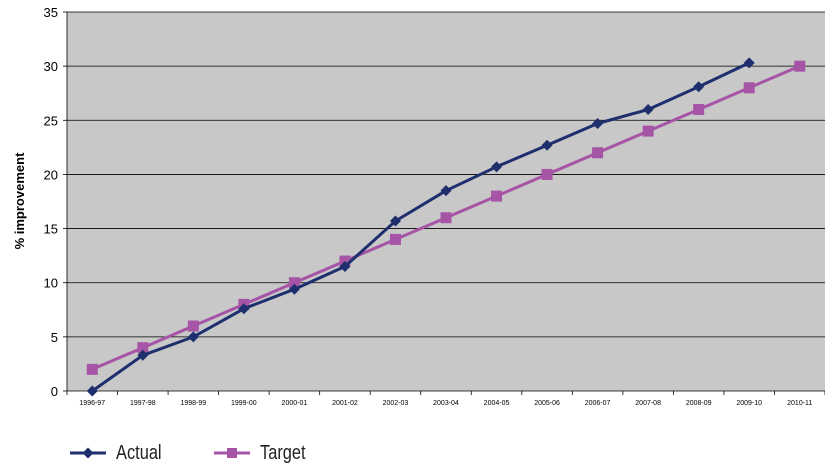 The image size is (825, 468). What do you see at coordinates (51, 229) in the screenshot?
I see `y-tick-label: 15` at bounding box center [51, 229].